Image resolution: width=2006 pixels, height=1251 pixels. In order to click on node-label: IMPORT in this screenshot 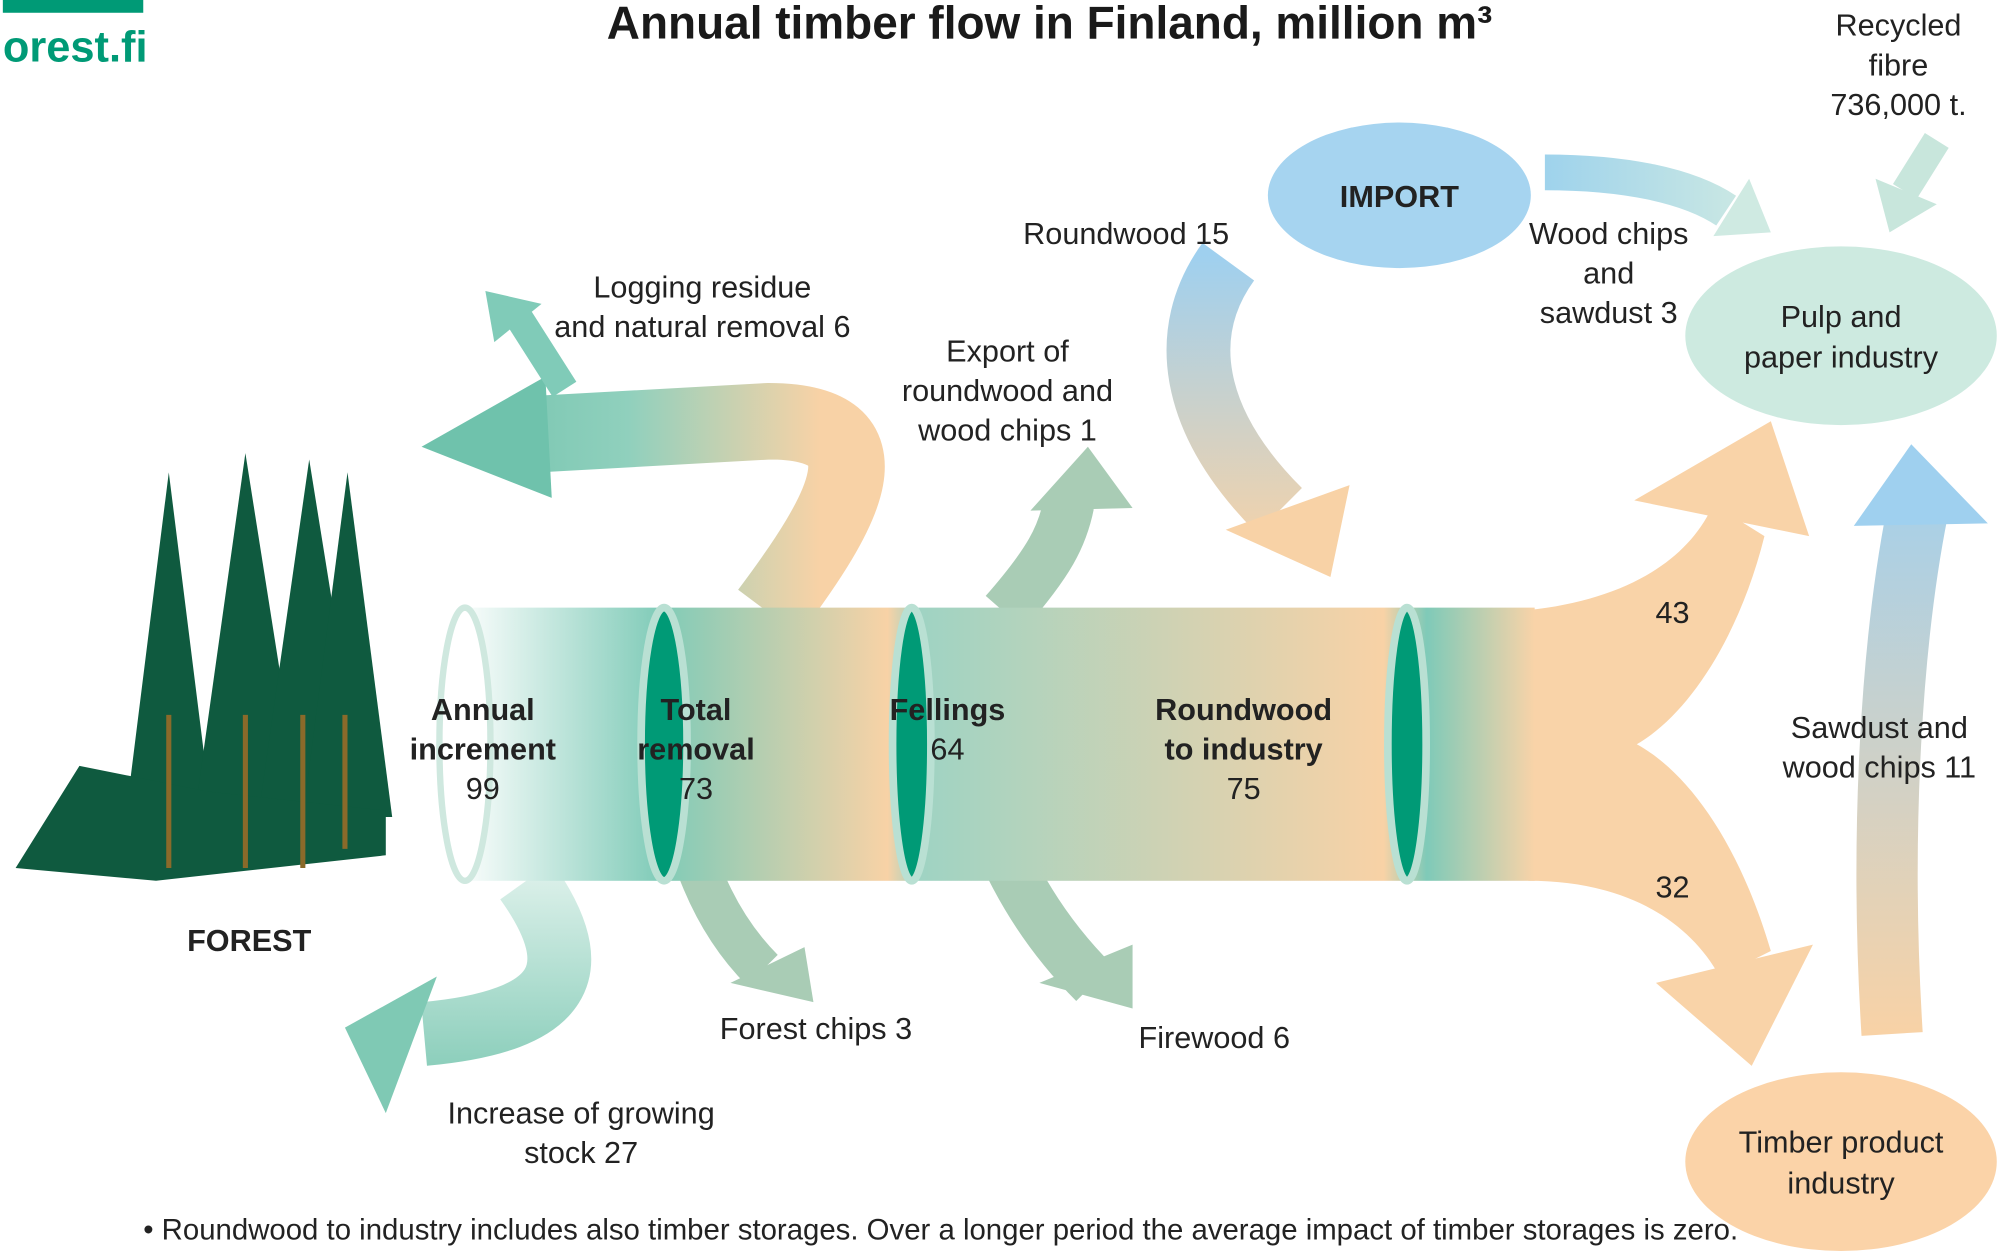, I will do `click(1399, 197)`.